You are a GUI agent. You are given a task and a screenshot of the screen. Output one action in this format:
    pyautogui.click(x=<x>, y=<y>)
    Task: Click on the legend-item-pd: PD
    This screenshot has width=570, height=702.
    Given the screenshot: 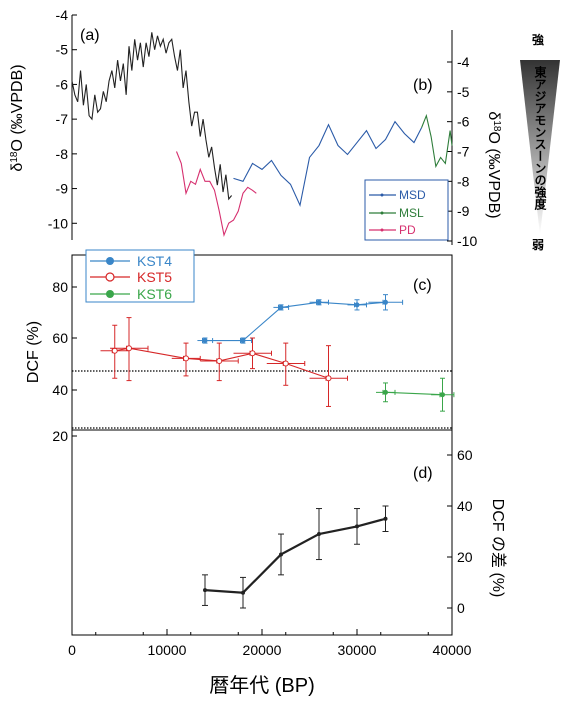 What is the action you would take?
    pyautogui.click(x=392, y=230)
    